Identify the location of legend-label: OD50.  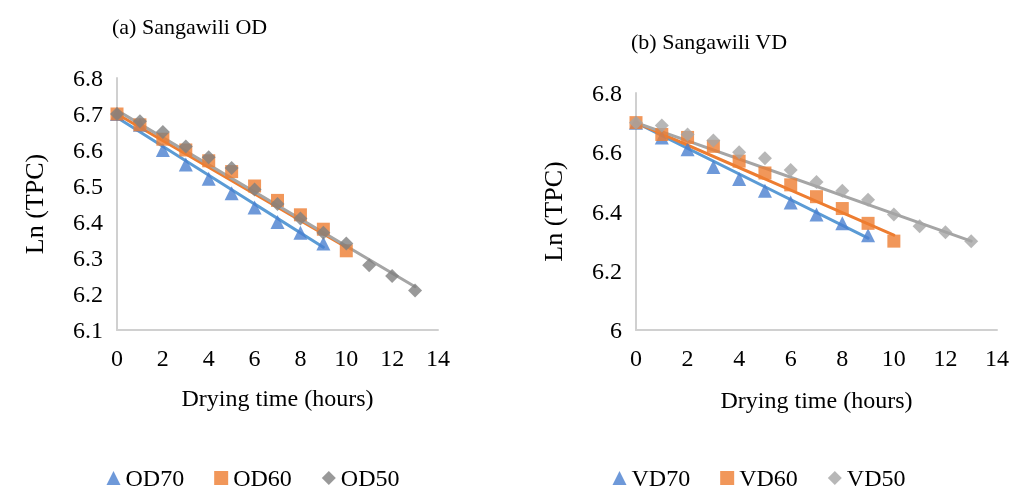
(370, 478).